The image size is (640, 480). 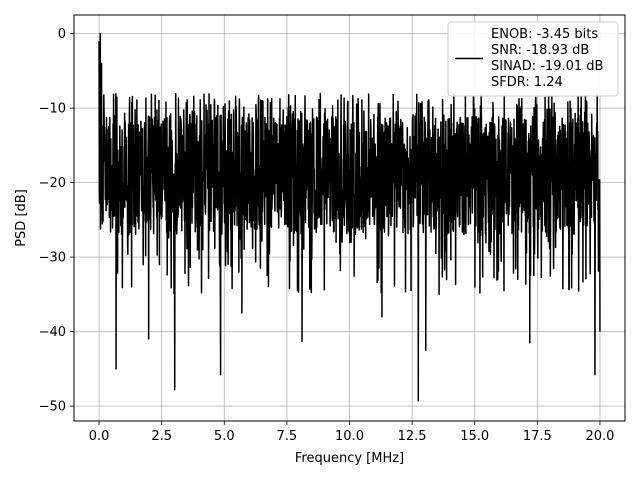 What do you see at coordinates (21, 218) in the screenshot?
I see `y-axis-label: PSD [dB]` at bounding box center [21, 218].